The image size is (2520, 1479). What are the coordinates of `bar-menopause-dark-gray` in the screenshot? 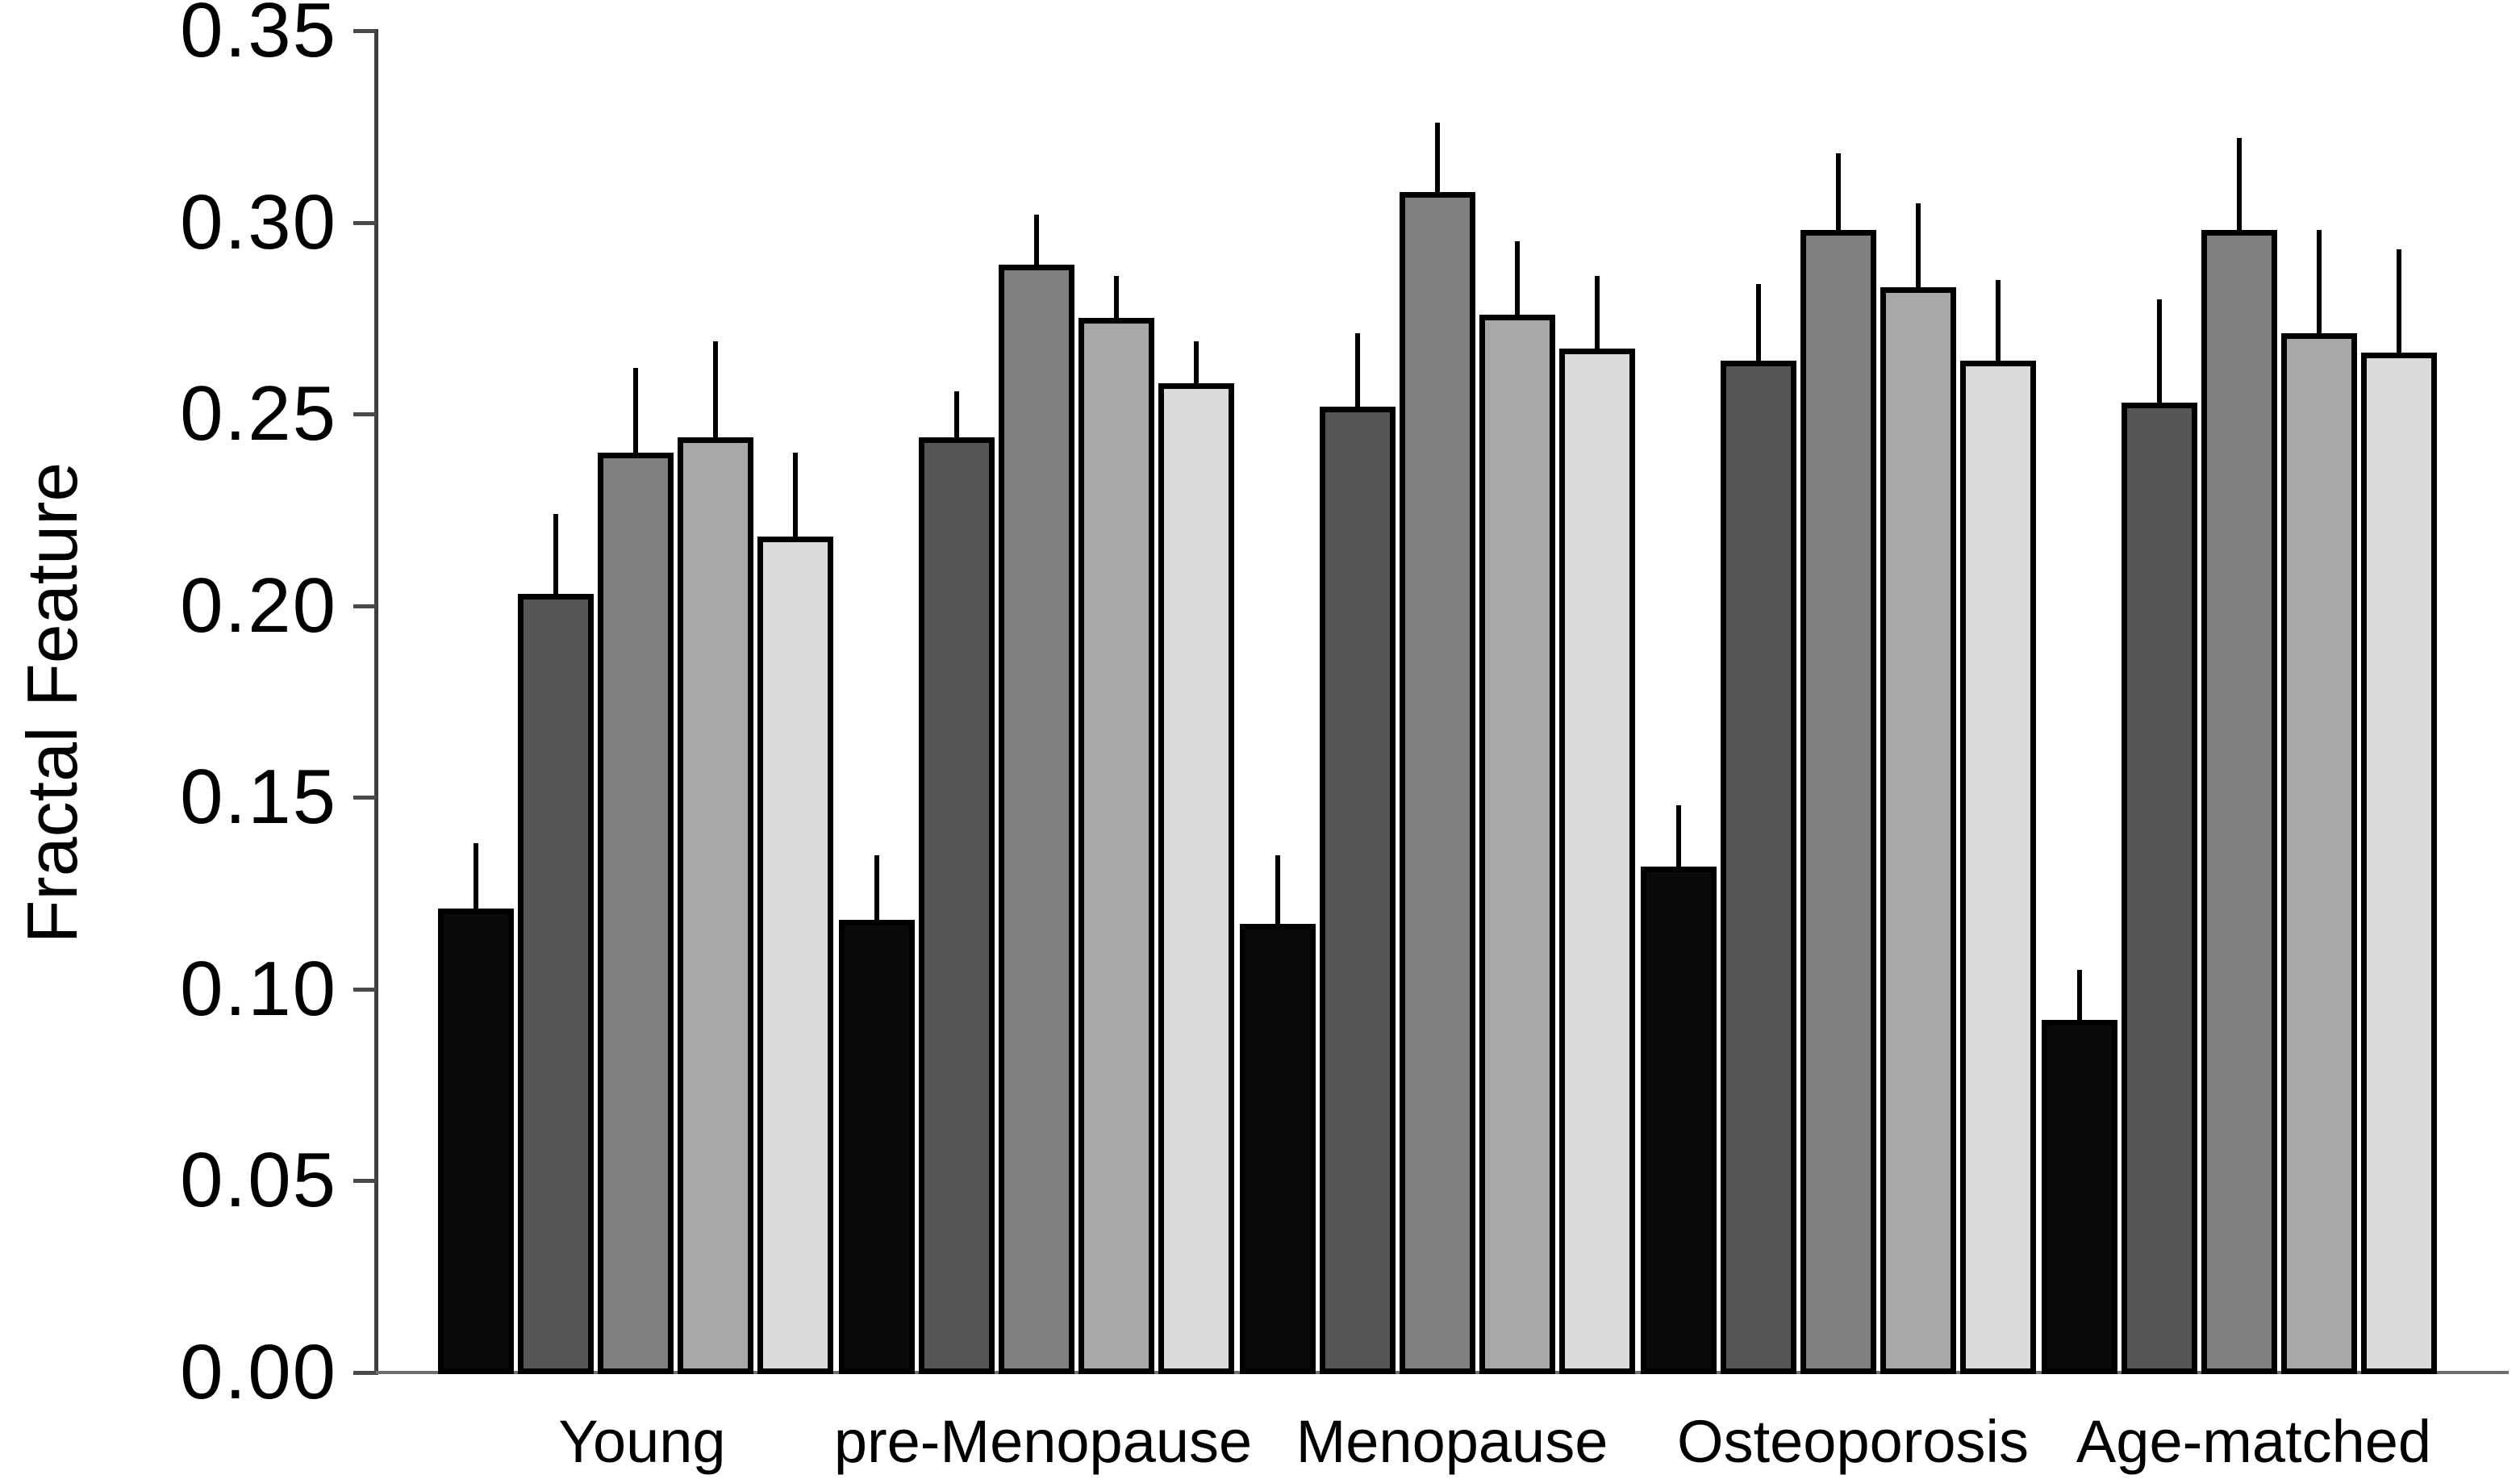 It's located at (1358, 890).